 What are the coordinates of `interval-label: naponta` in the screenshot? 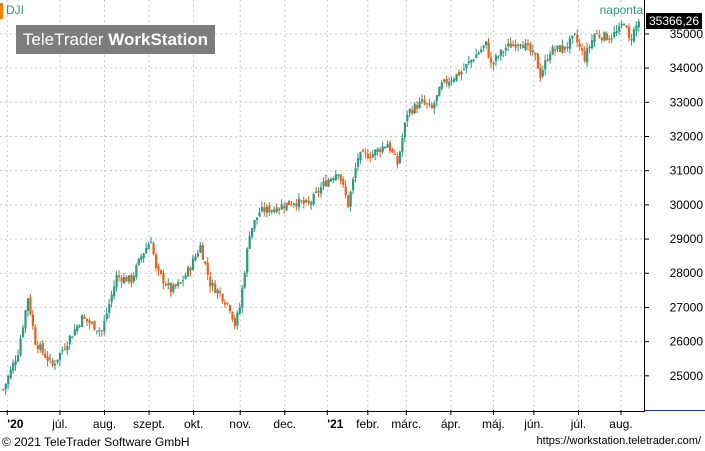 It's located at (621, 10).